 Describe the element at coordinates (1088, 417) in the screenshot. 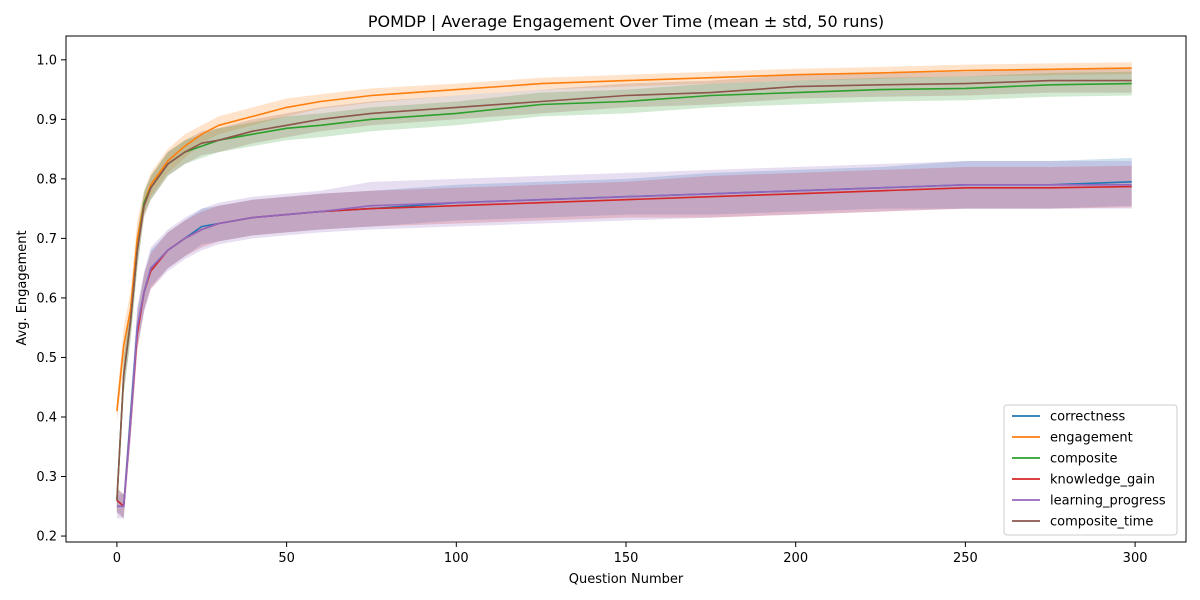

I see `legend-label-correctness: correctness` at that location.